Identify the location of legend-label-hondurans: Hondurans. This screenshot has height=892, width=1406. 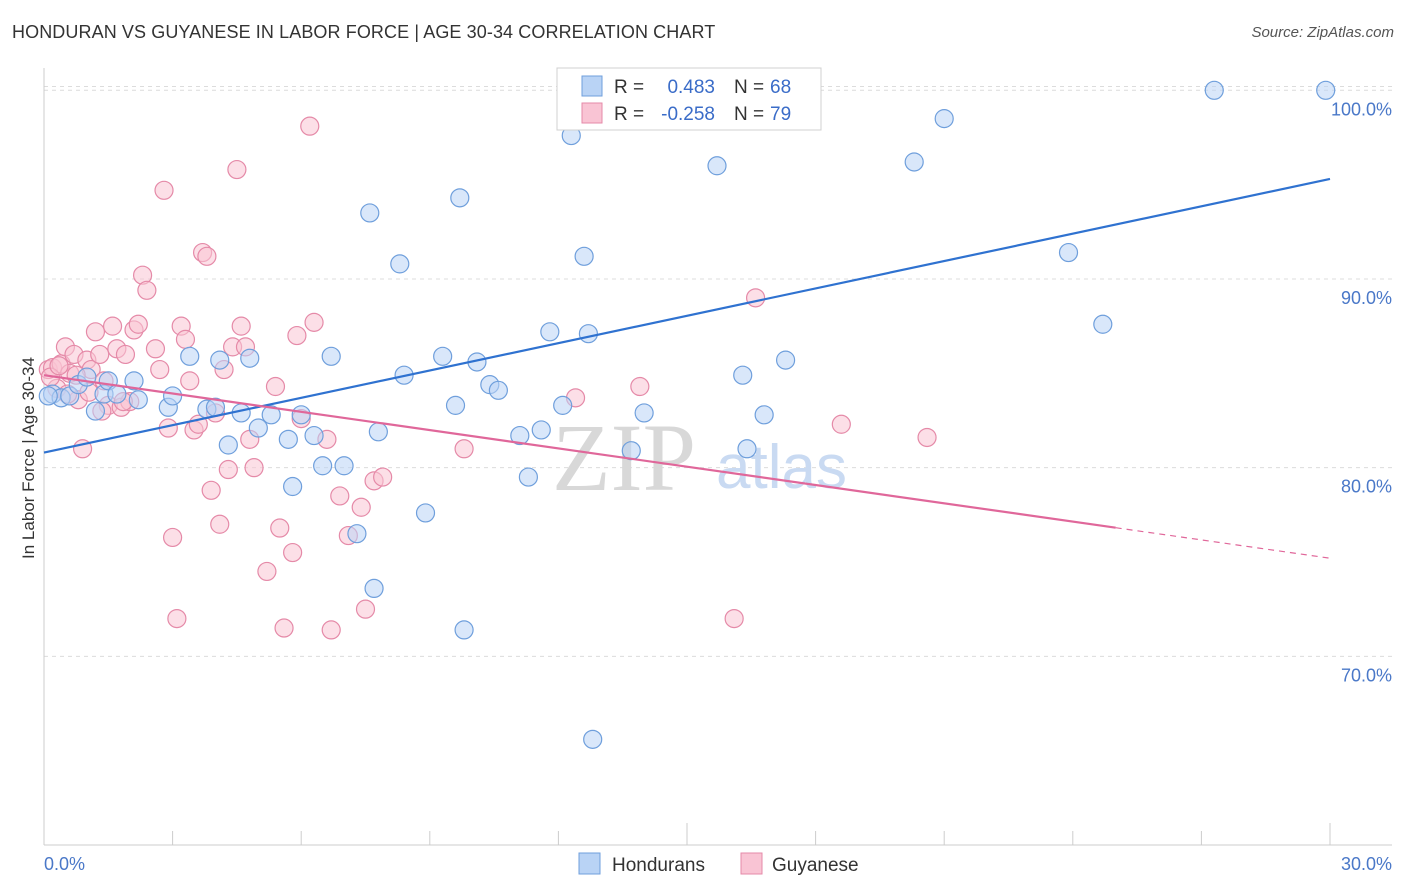
(658, 865).